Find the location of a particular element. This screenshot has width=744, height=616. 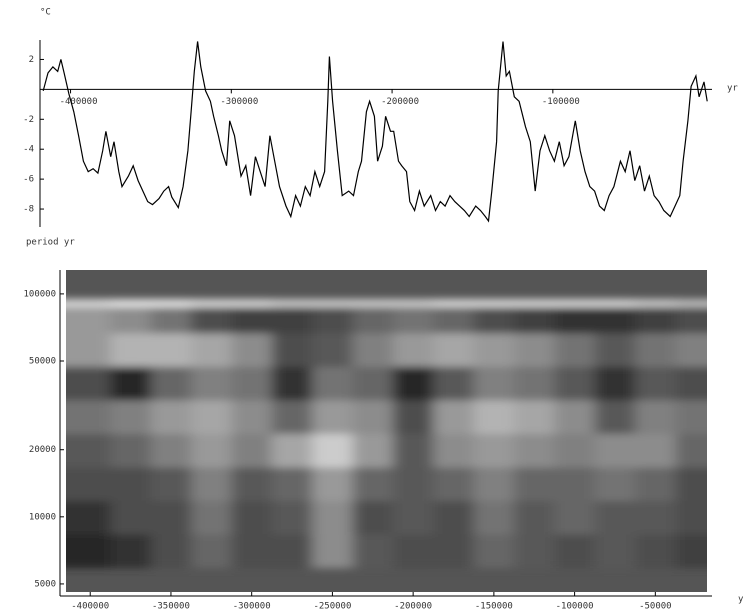

y-tick-label: 100000 is located at coordinates (39, 294).